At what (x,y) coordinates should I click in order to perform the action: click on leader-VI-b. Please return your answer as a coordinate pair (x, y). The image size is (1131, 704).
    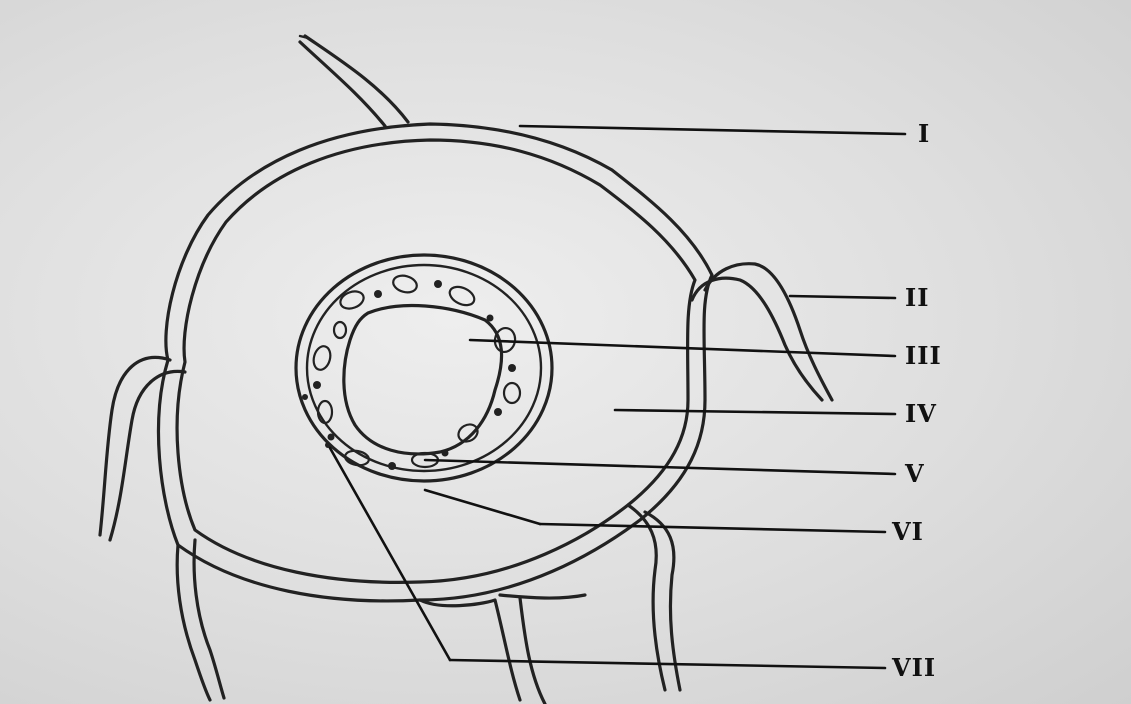
    Looking at the image, I should click on (712, 528).